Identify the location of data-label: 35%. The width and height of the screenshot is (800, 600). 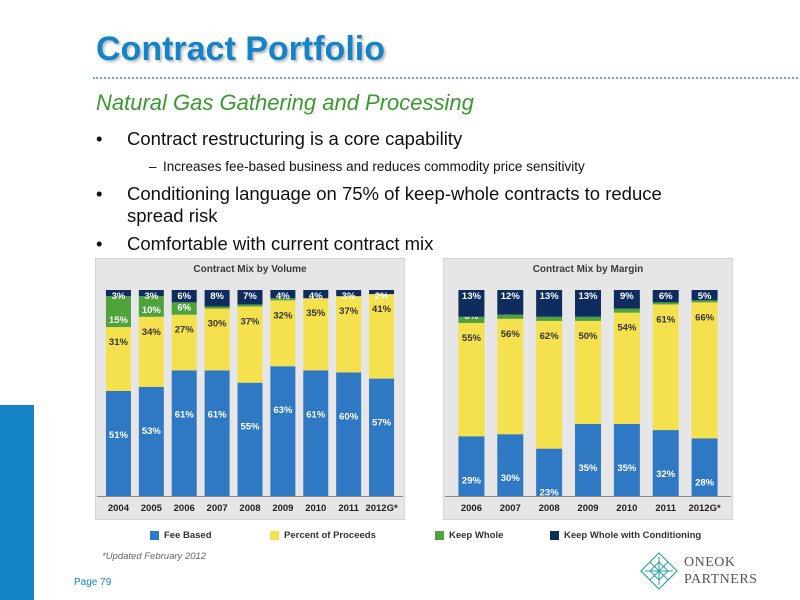
(627, 468).